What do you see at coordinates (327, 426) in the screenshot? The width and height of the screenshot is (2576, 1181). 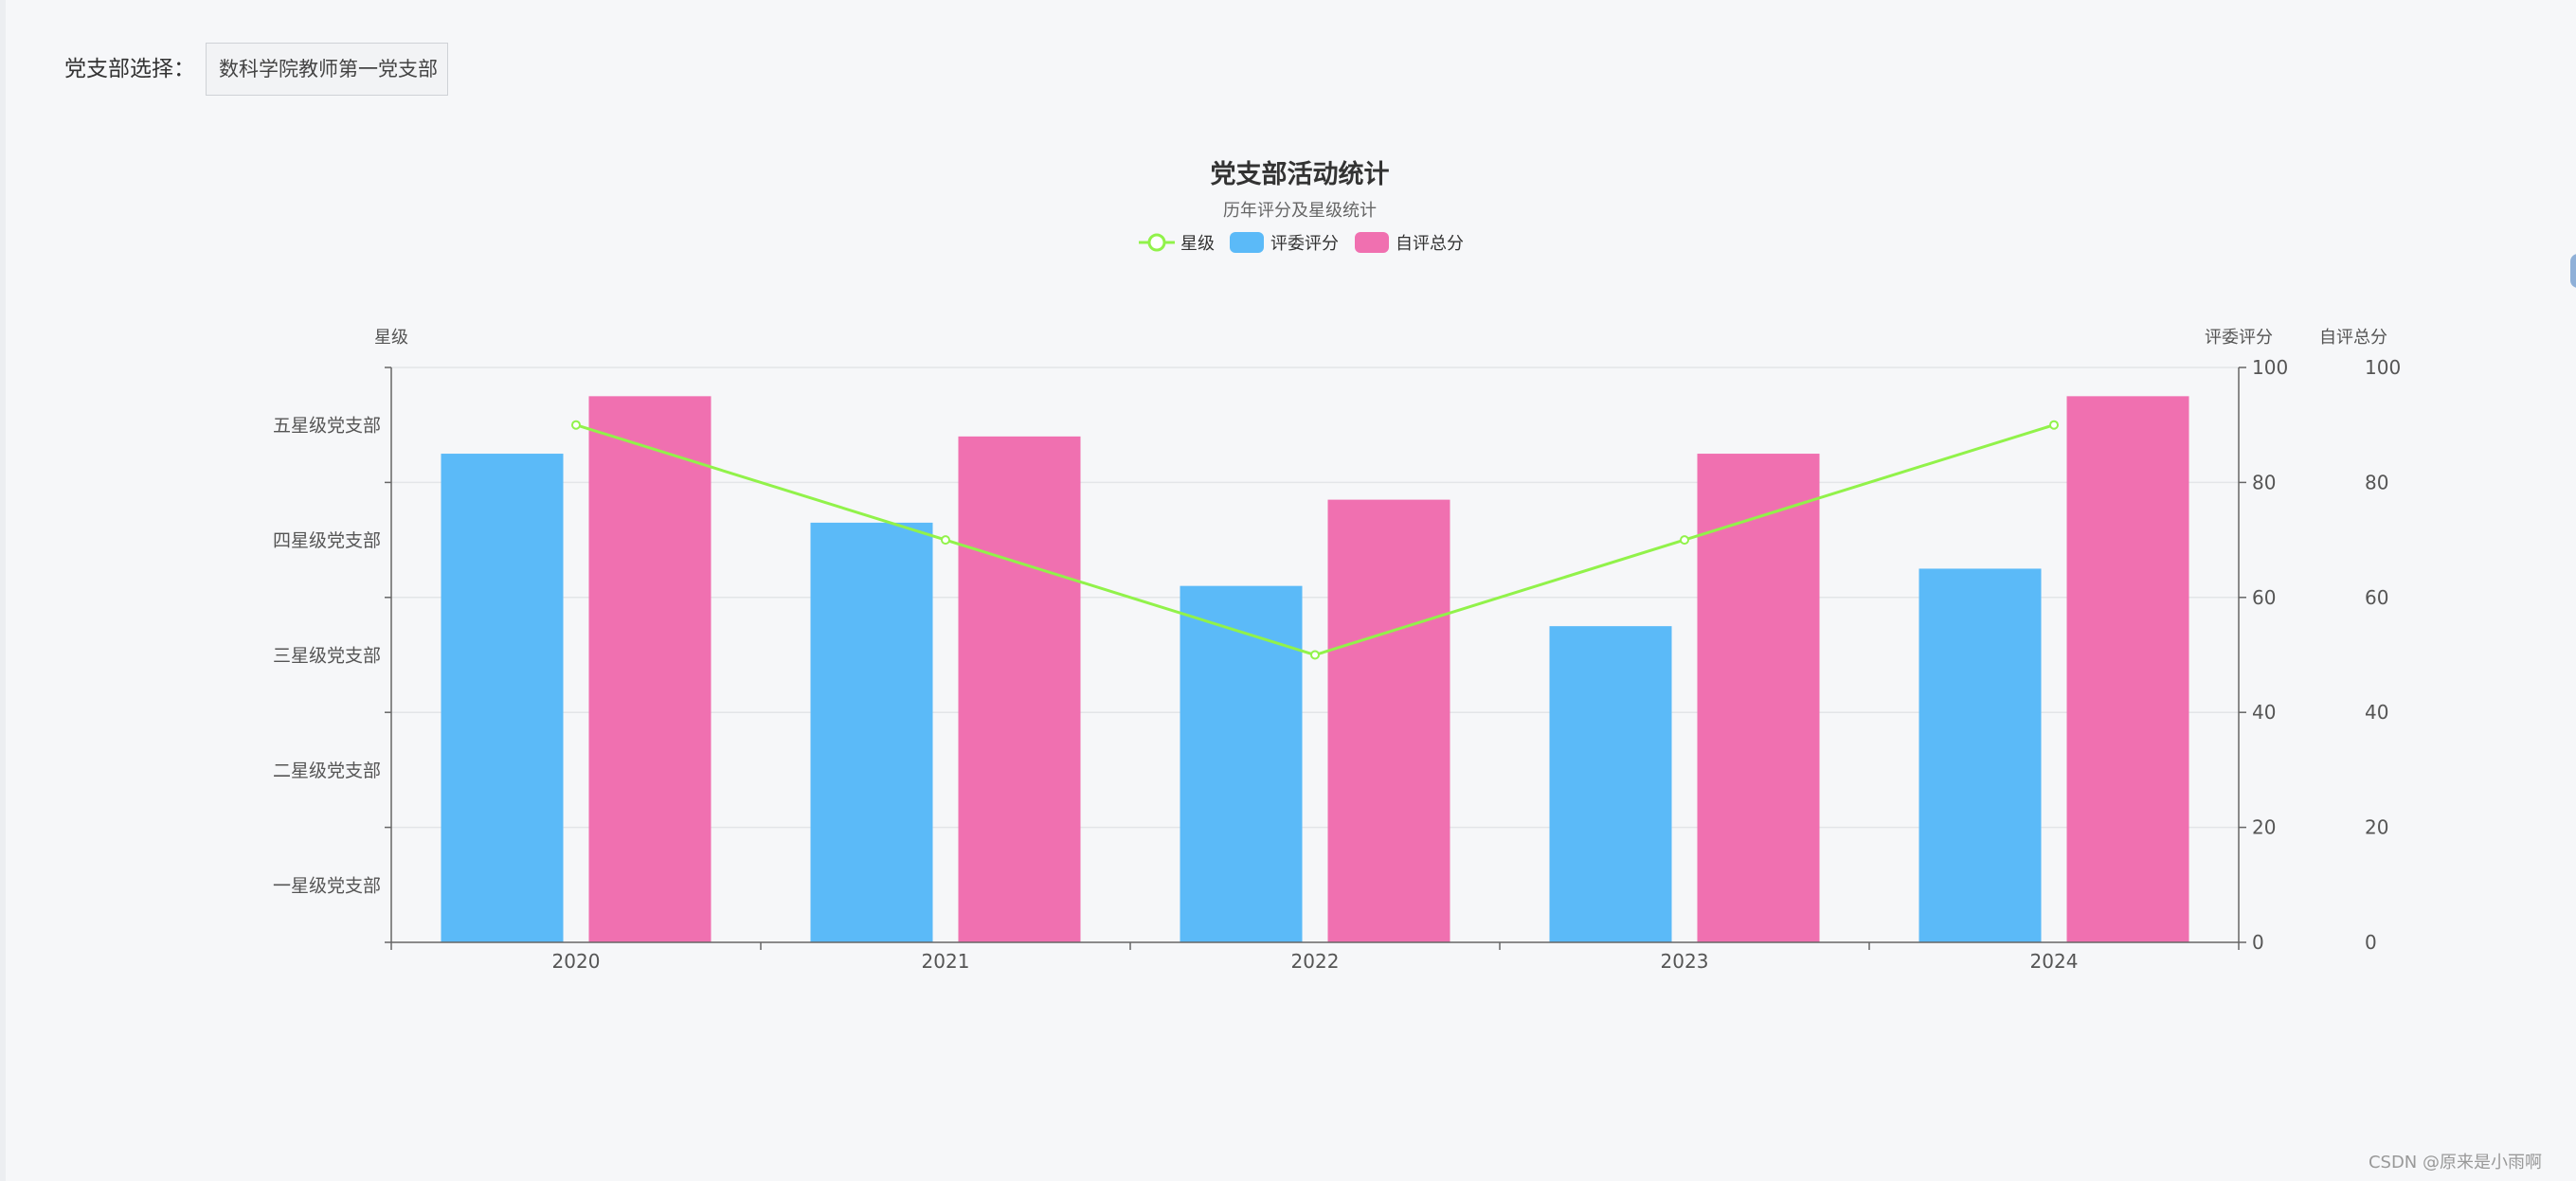 I see `y-left-category-label: 五星级党支部` at bounding box center [327, 426].